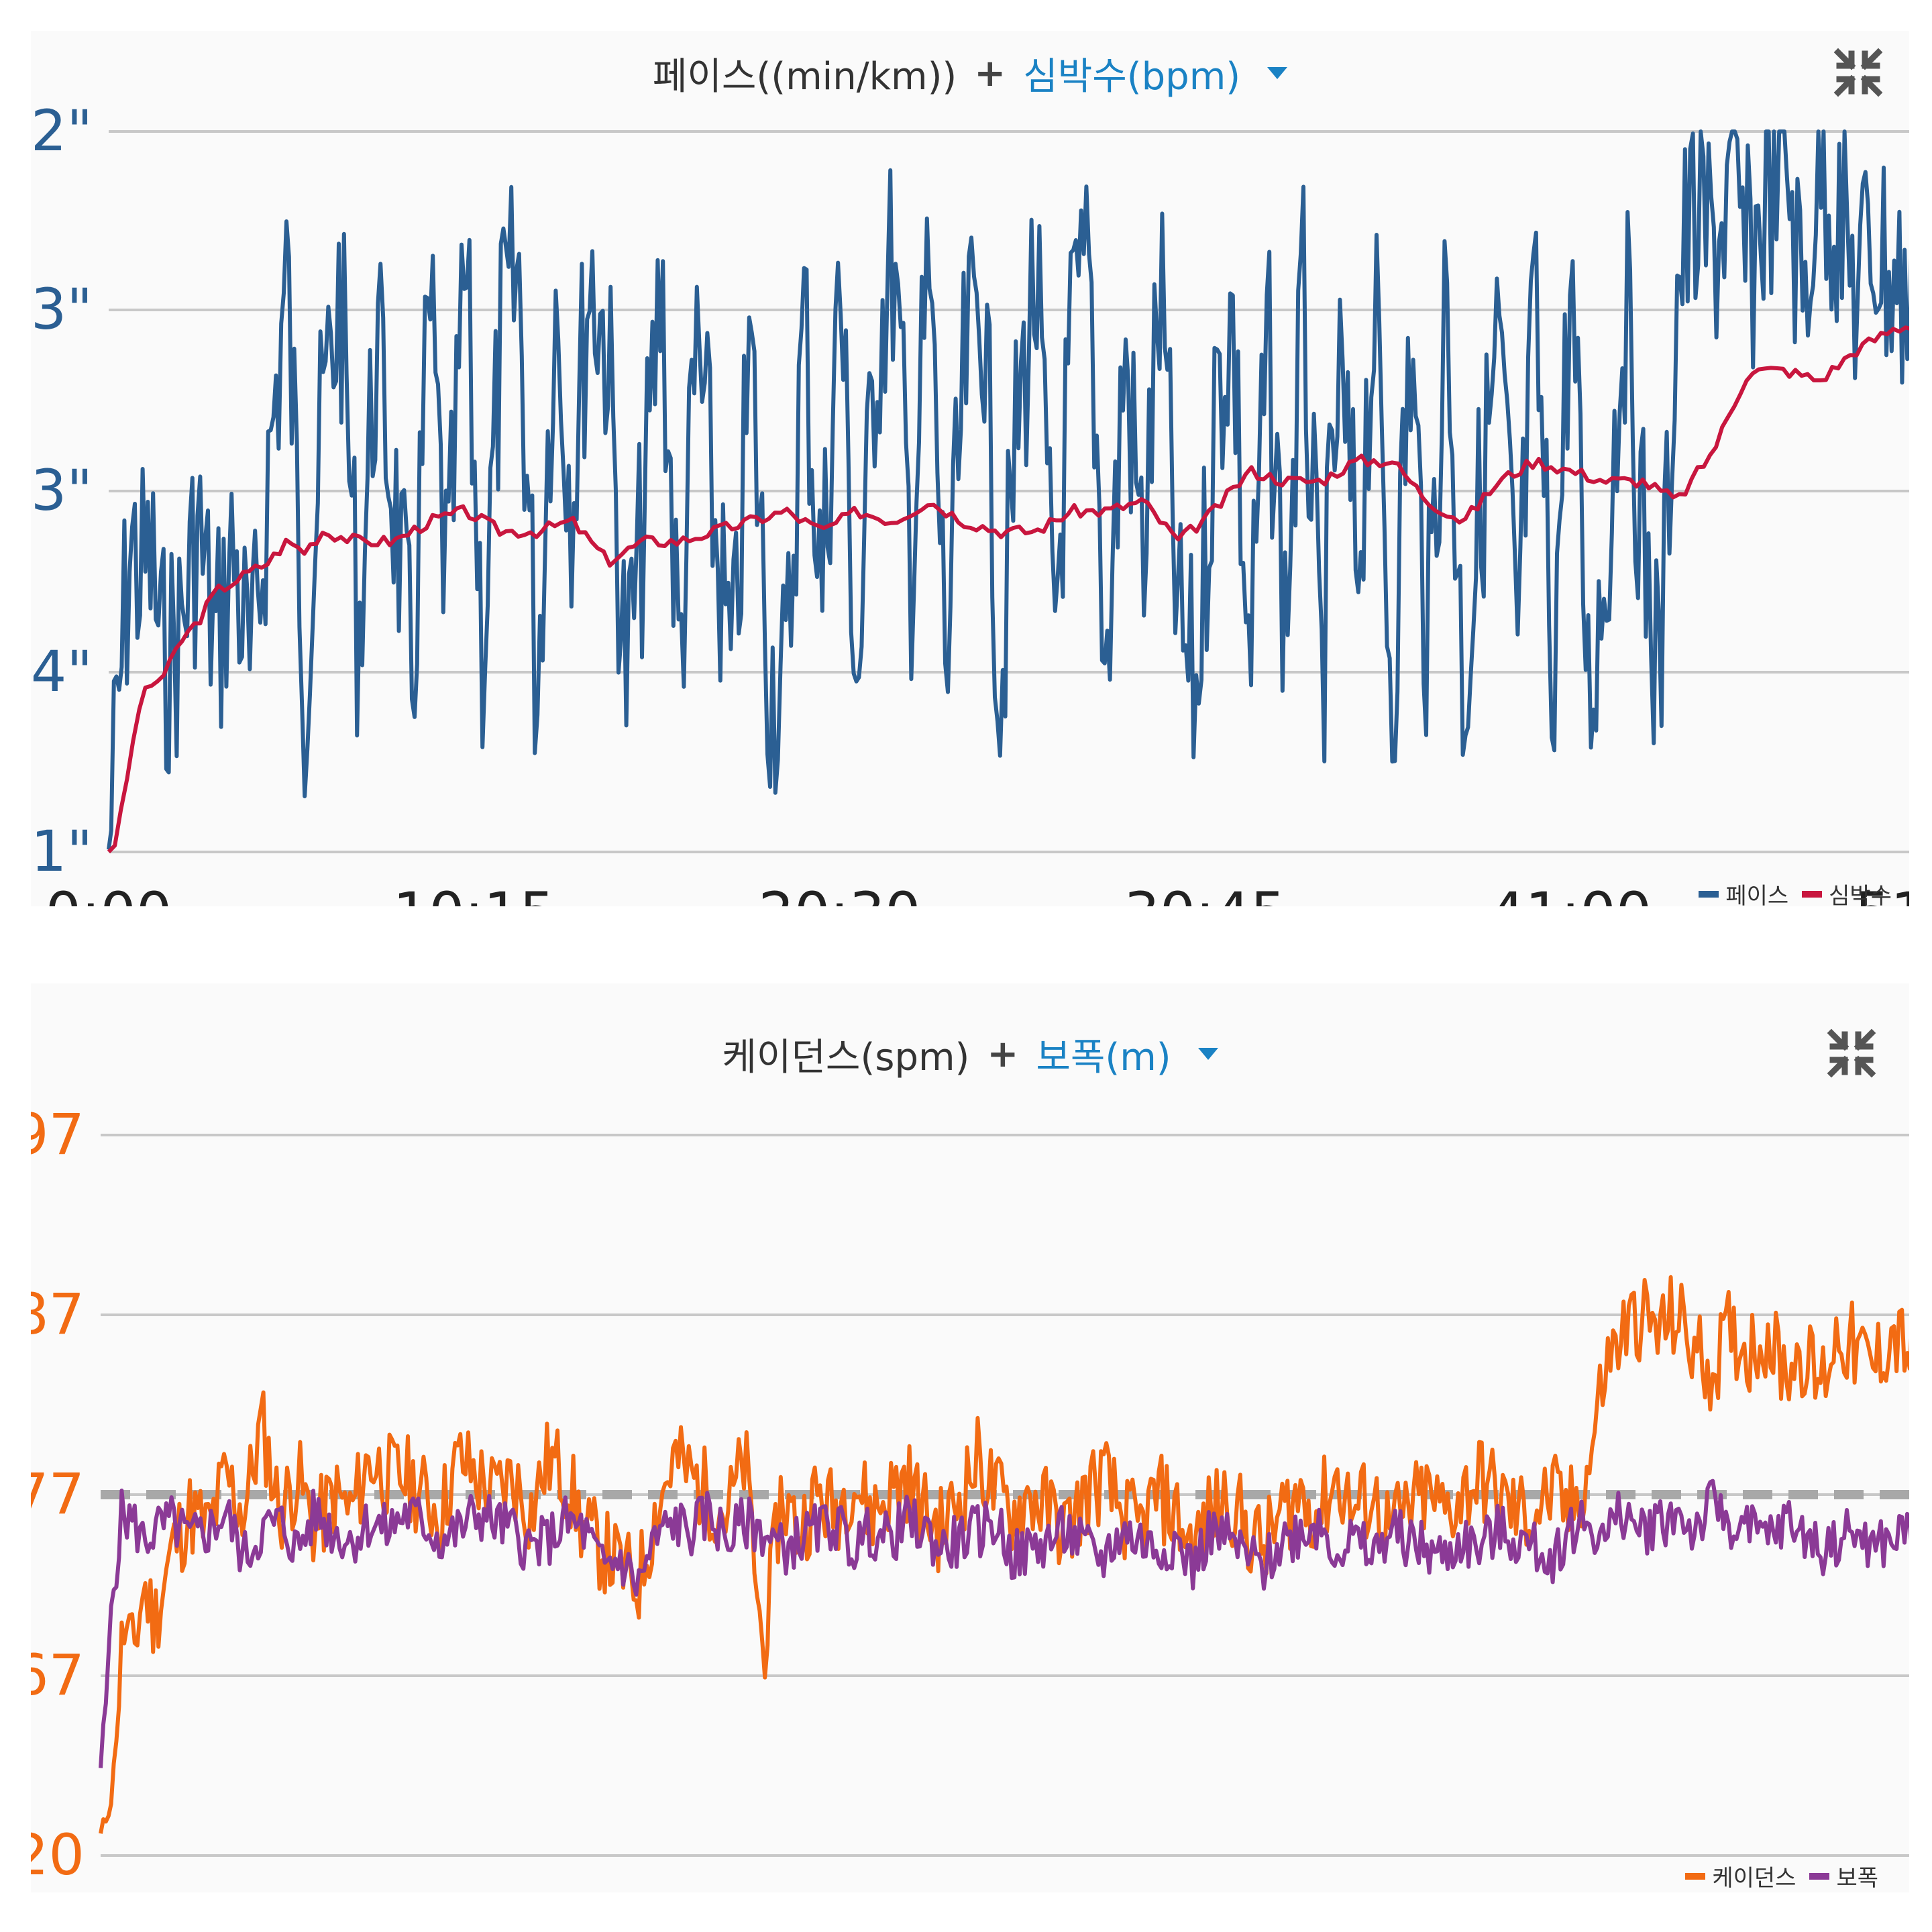 This screenshot has width=1932, height=1932. I want to click on metric-selector: 케이던스(spm) + 보폭(m), so click(970, 1054).